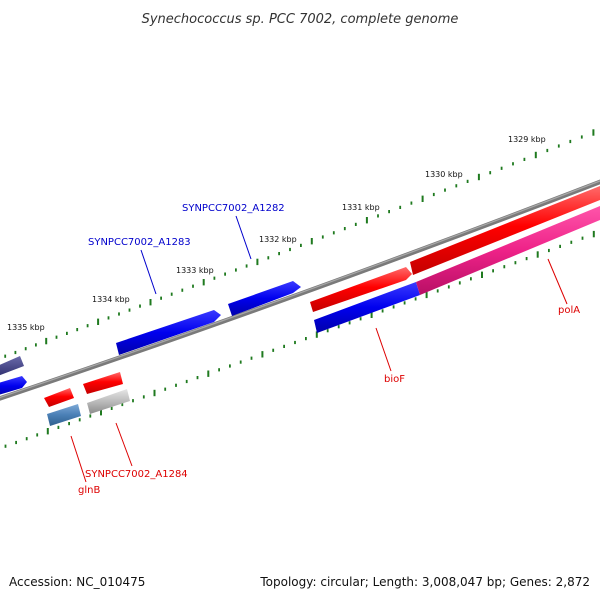 This screenshot has height=600, width=600. What do you see at coordinates (12, 366) in the screenshot?
I see `gene-feature-purple` at bounding box center [12, 366].